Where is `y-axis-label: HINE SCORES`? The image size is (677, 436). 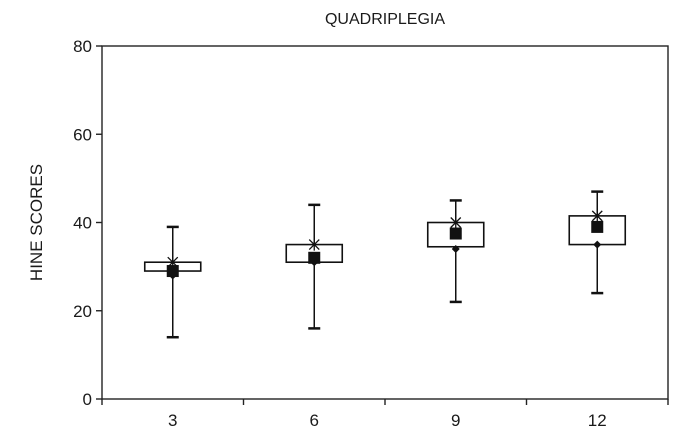 y-axis-label: HINE SCORES is located at coordinates (36, 222).